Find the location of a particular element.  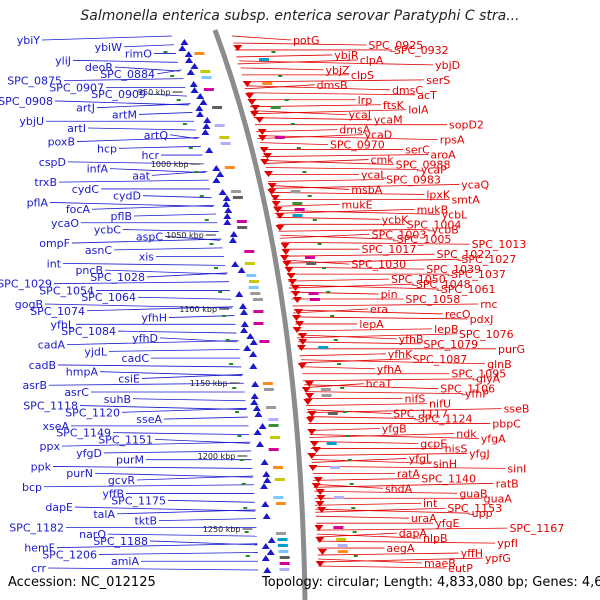

gene-label: SPC_0988 is located at coordinates (423, 165).